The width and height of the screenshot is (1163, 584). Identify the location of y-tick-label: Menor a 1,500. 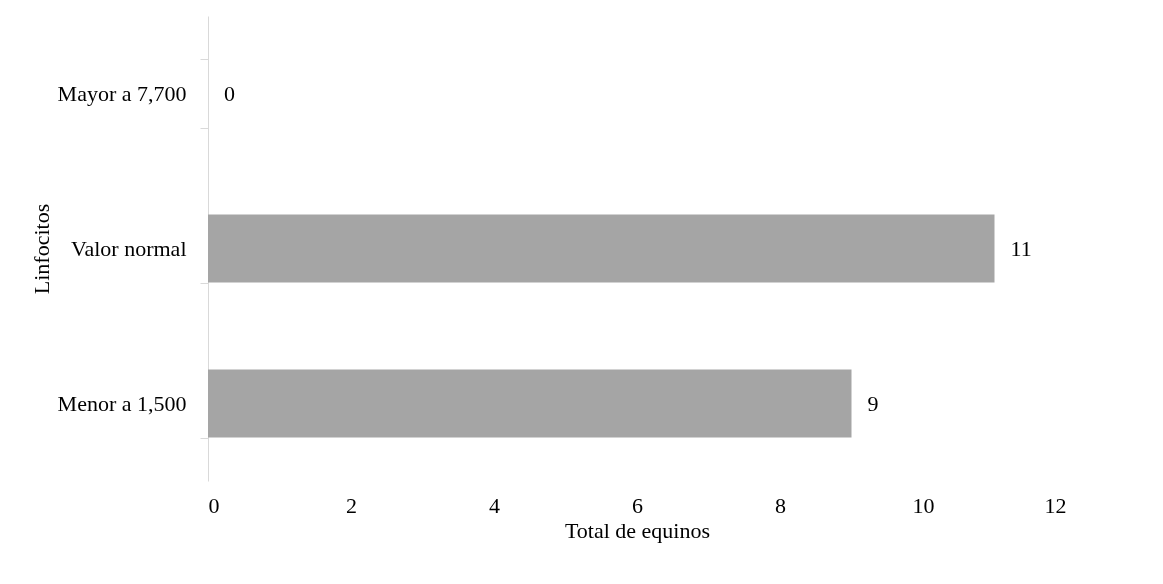
(122, 403).